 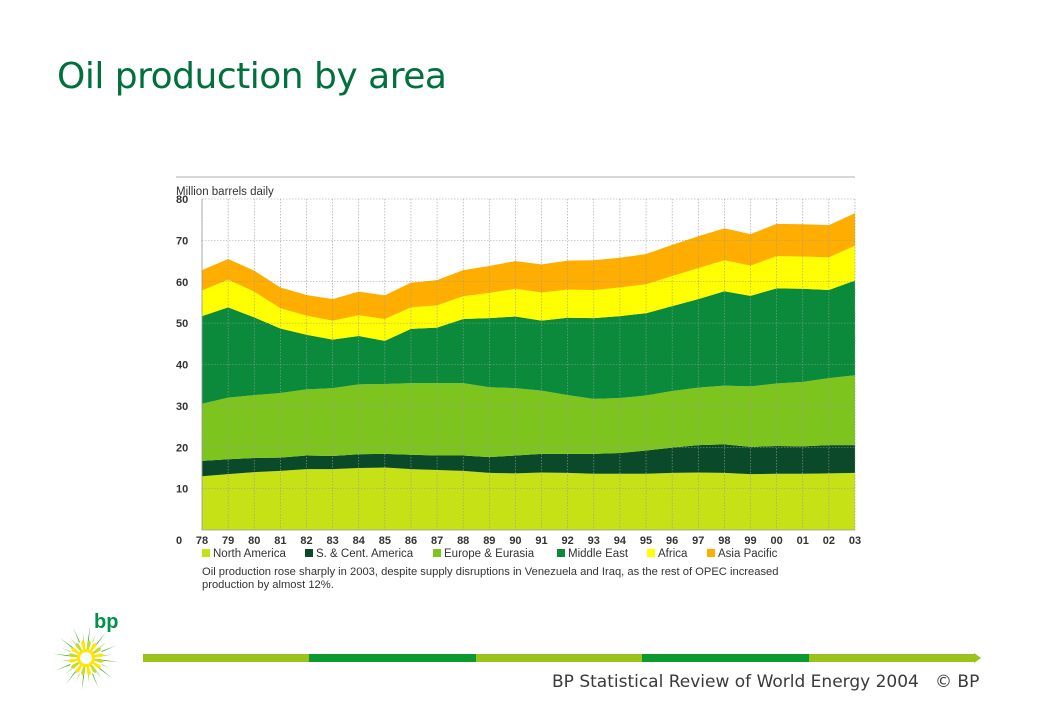 I want to click on y-tick-label: 0, so click(x=179, y=541).